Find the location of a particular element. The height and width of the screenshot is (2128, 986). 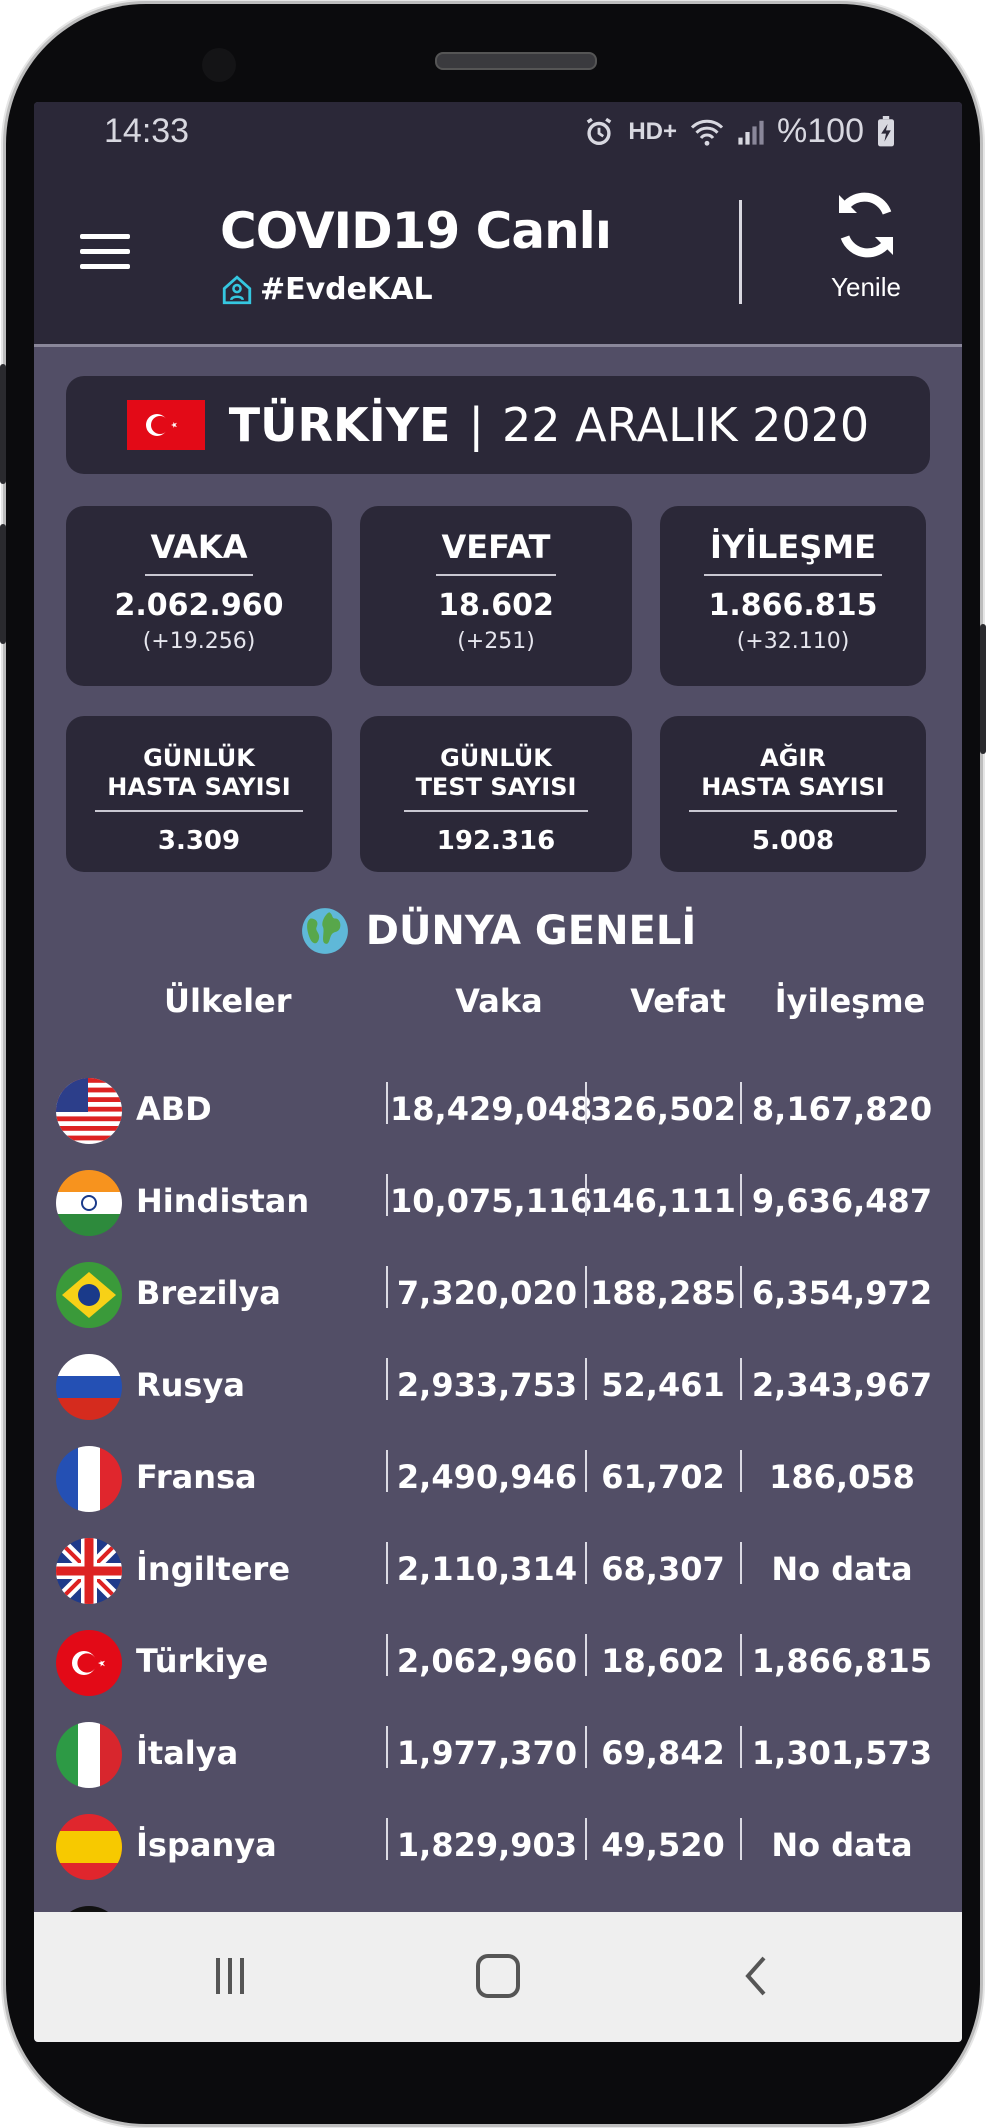

deaths-cell: 68,307 is located at coordinates (663, 1569).